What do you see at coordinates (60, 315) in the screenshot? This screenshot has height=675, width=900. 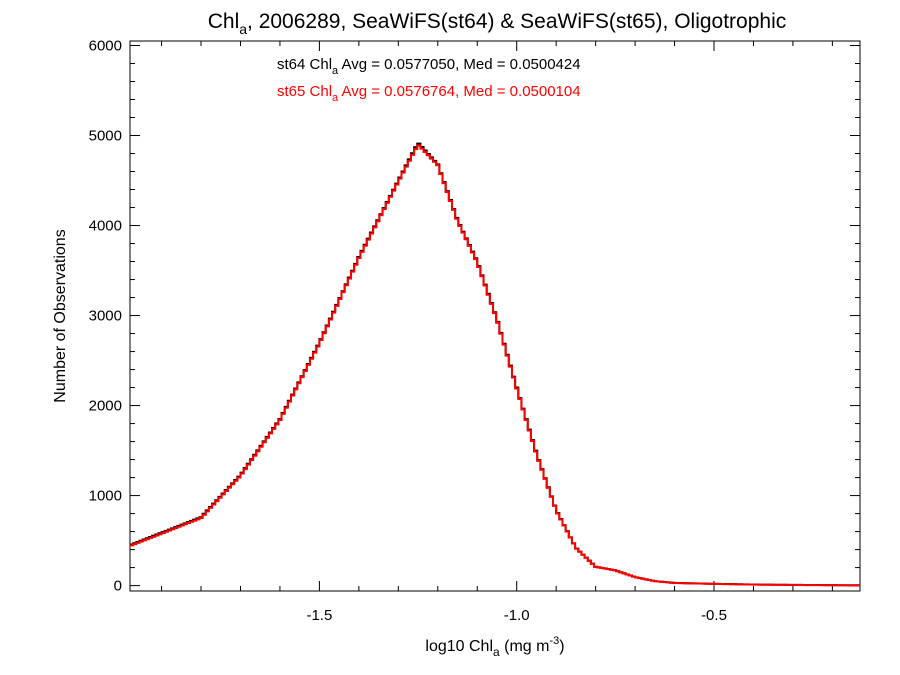 I see `y-axis-title: Number of Observations` at bounding box center [60, 315].